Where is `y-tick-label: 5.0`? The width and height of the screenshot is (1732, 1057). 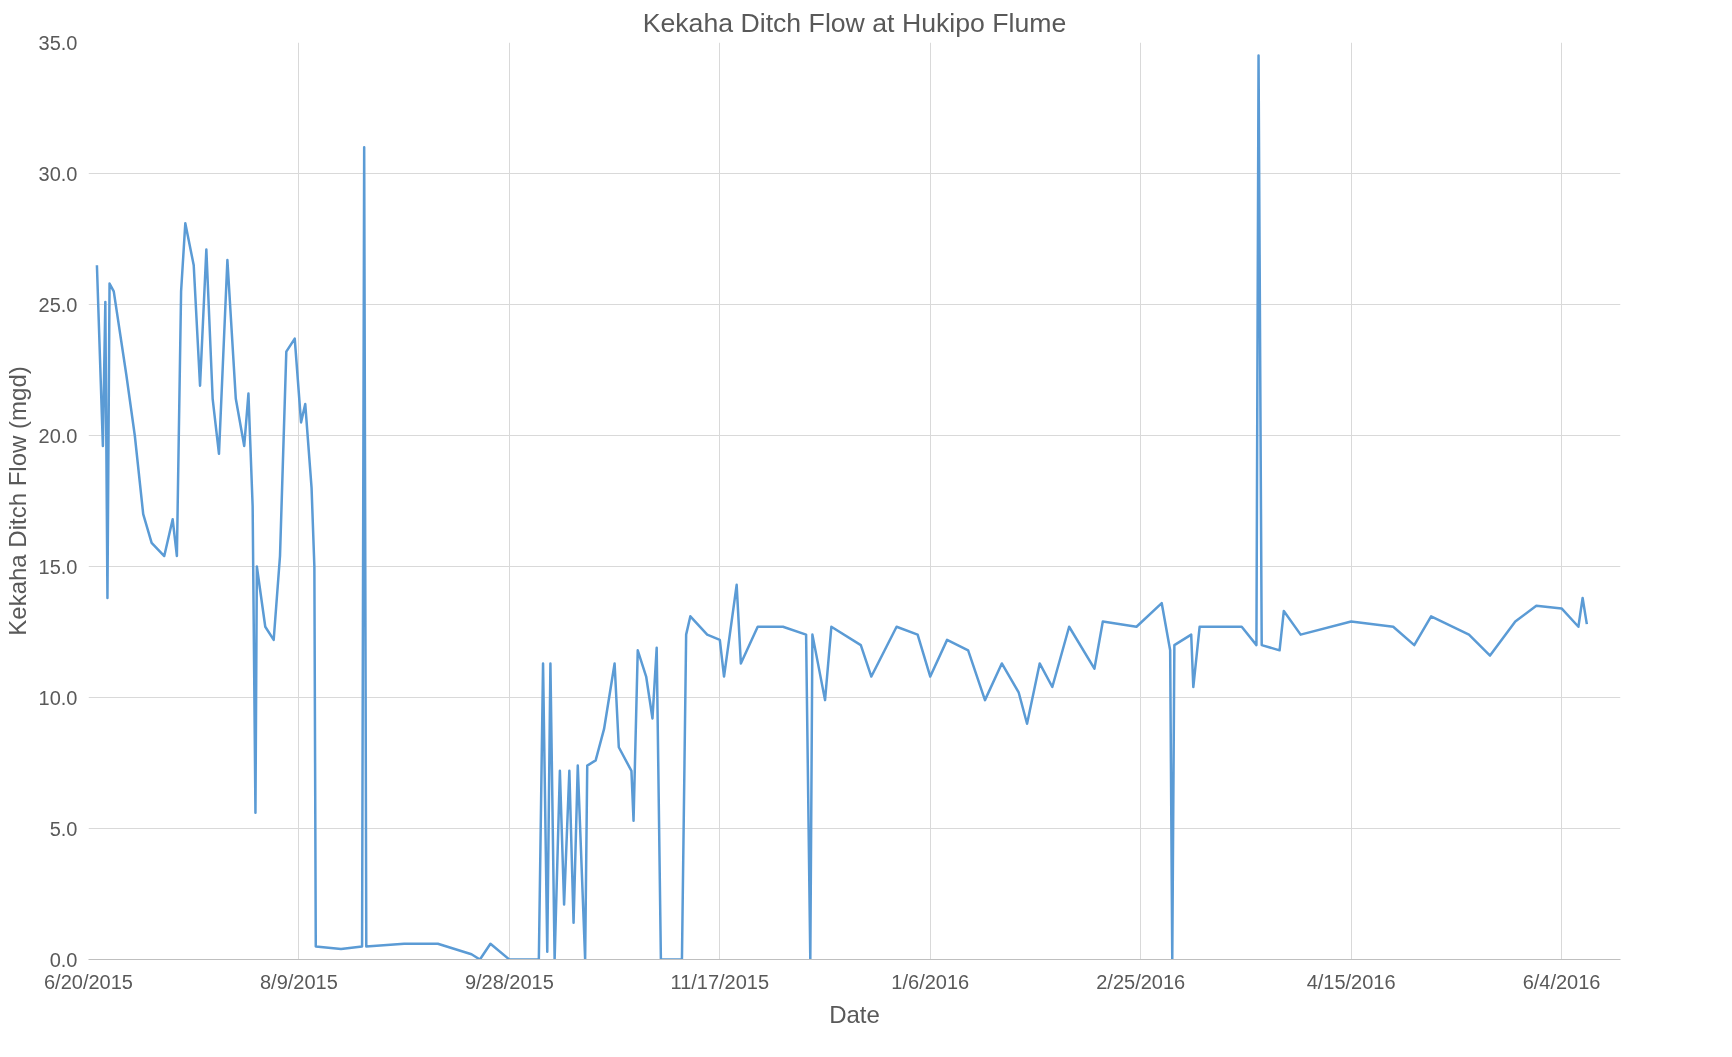 y-tick-label: 5.0 is located at coordinates (63, 828).